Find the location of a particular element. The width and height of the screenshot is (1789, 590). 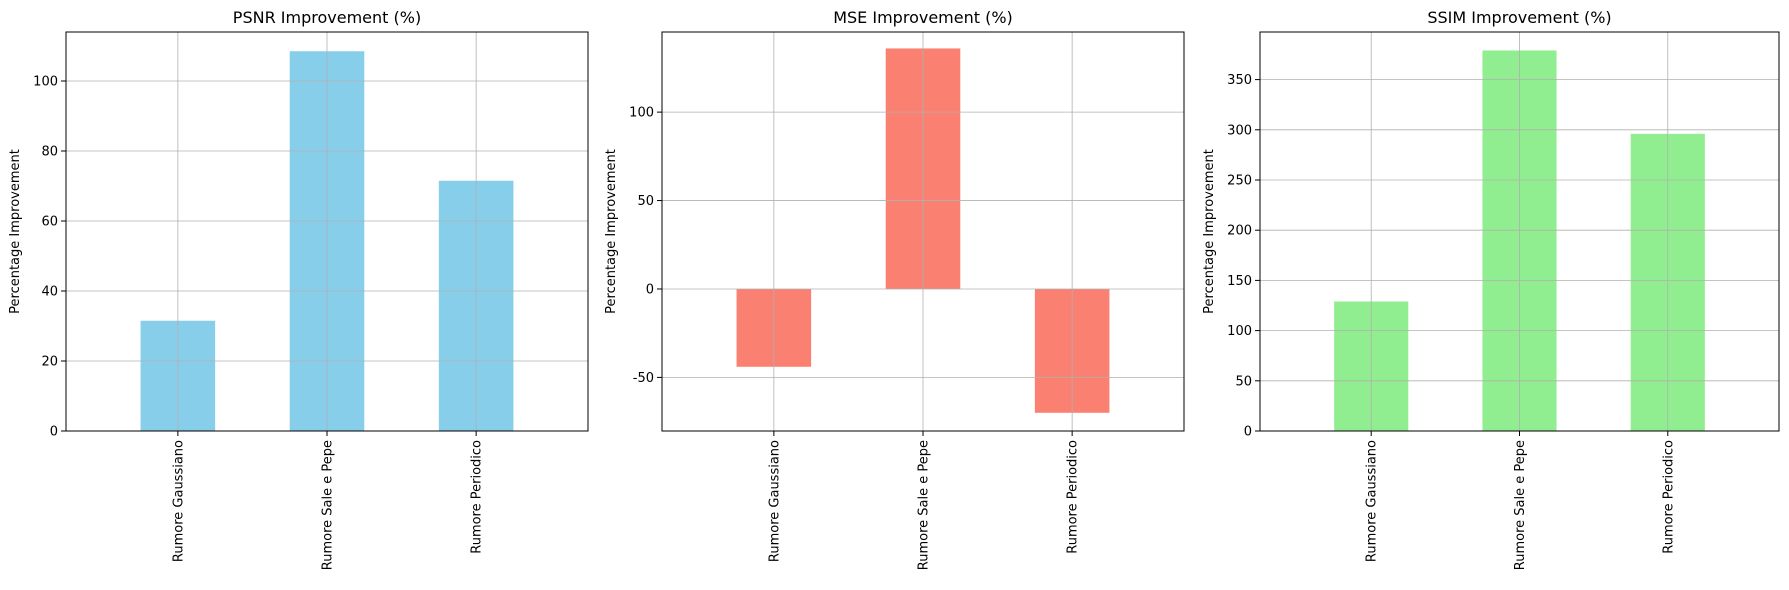

chart-title: PSNR Improvement (%) is located at coordinates (327, 17).